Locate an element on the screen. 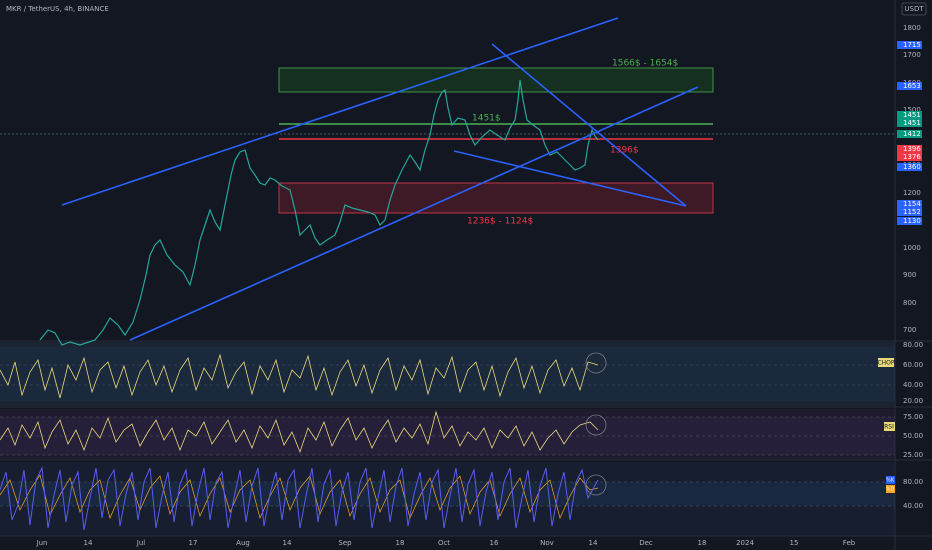 The height and width of the screenshot is (550, 932). chop-axis-label: 40.00 is located at coordinates (913, 385).